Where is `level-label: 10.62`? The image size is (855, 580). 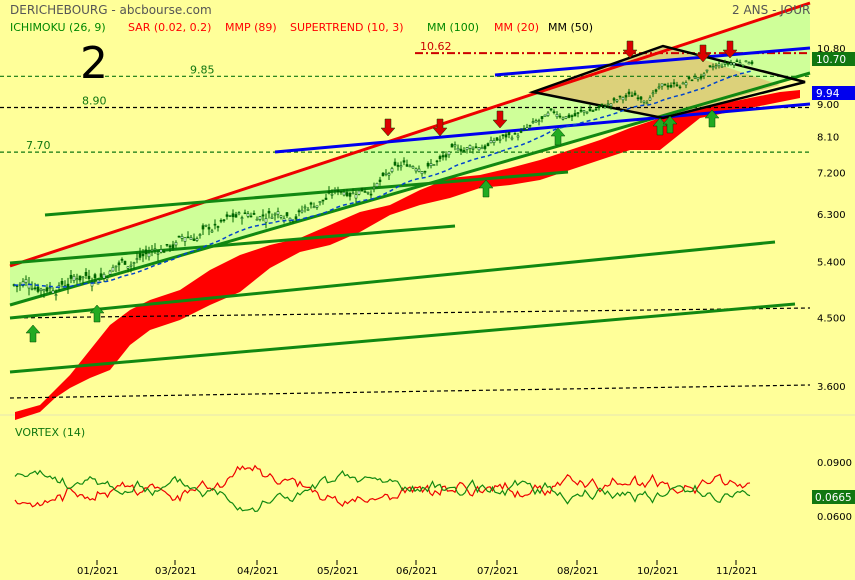
level-label: 10.62 is located at coordinates (436, 46).